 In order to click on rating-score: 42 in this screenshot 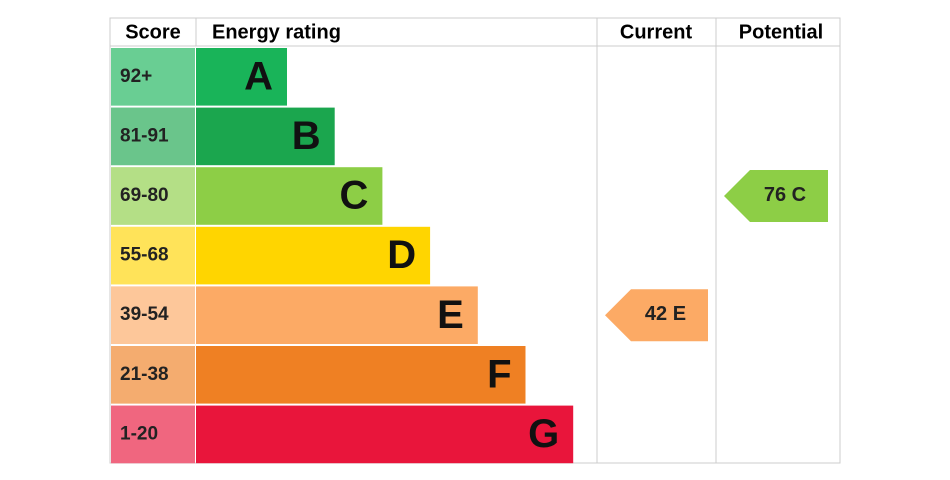, I will do `click(656, 314)`.